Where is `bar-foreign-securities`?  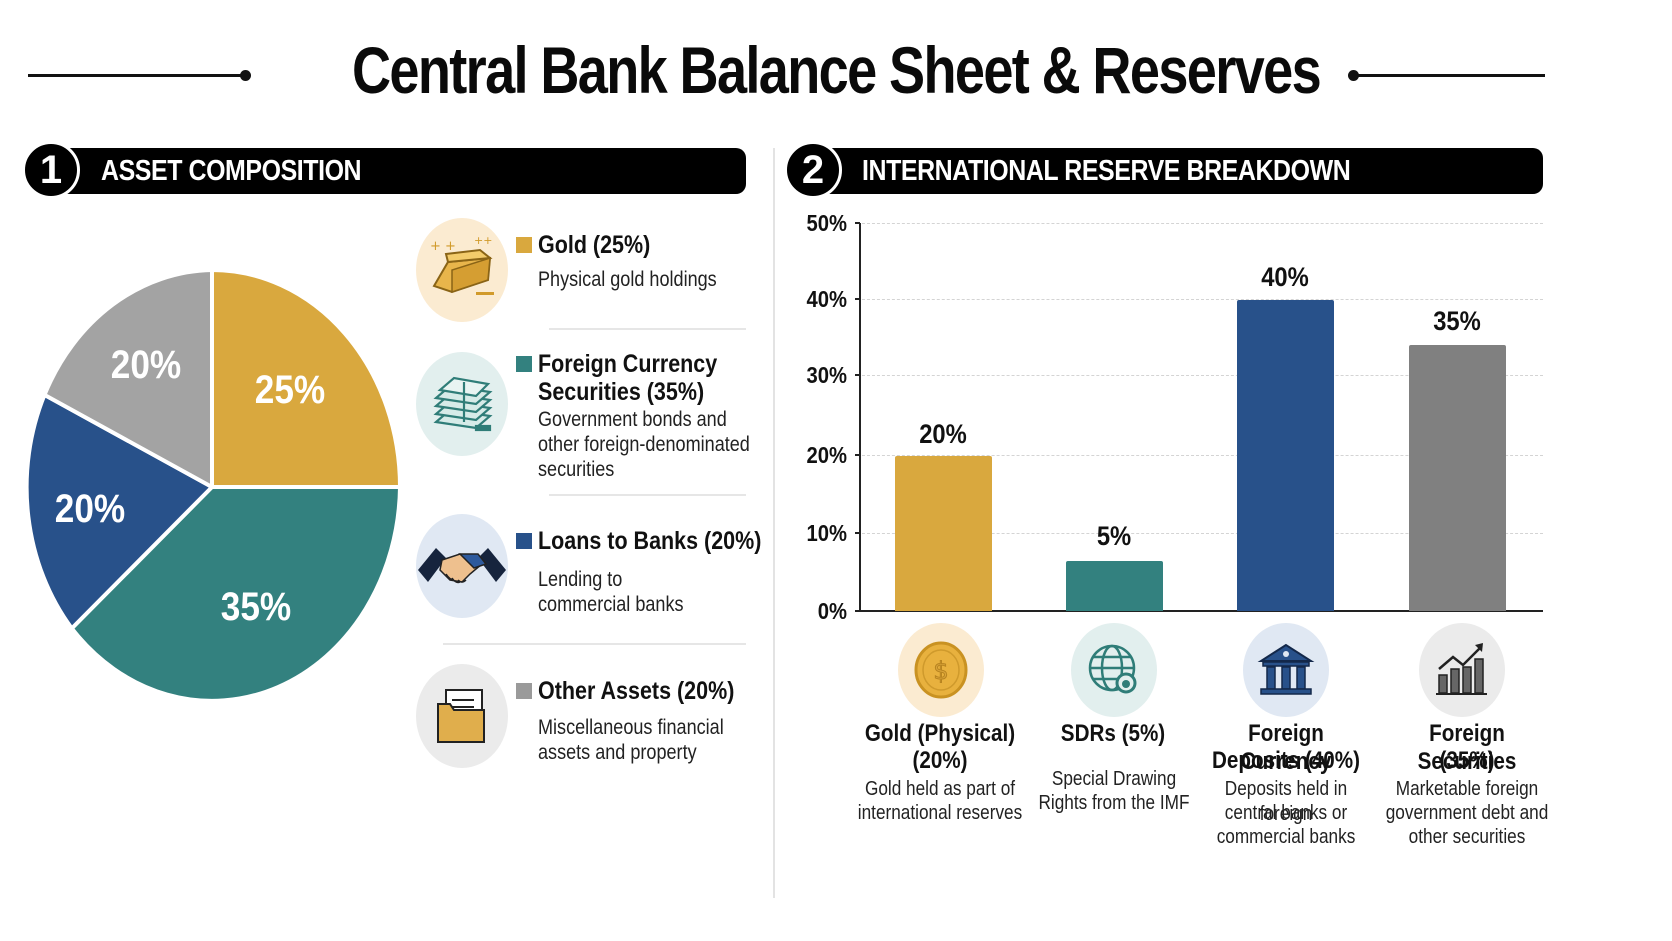 bar-foreign-securities is located at coordinates (1457, 478).